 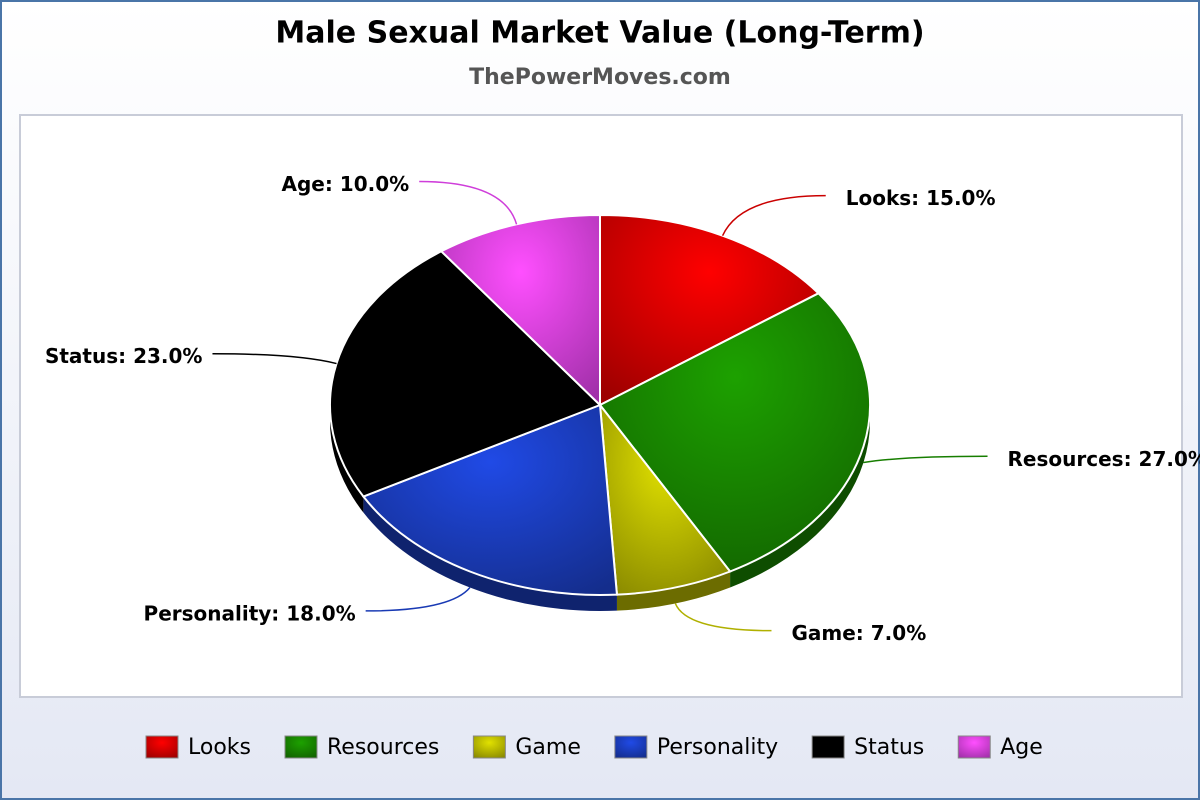 What do you see at coordinates (599, 33) in the screenshot?
I see `chart-title: Male Sexual Market Value (Long-Term)` at bounding box center [599, 33].